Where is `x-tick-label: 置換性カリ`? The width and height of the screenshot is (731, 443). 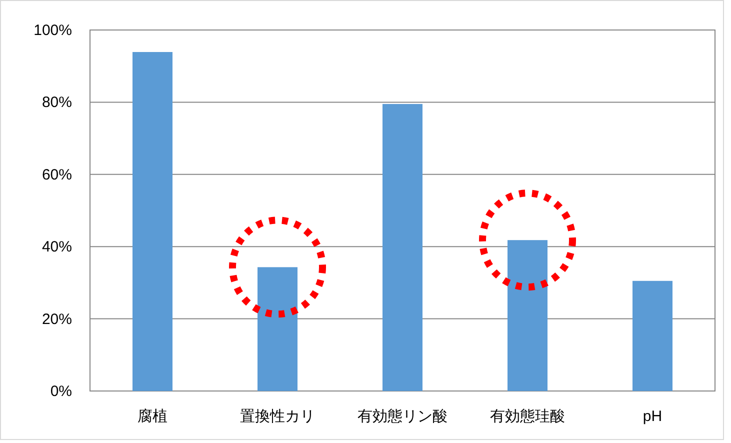 x-tick-label: 置換性カリ is located at coordinates (277, 416).